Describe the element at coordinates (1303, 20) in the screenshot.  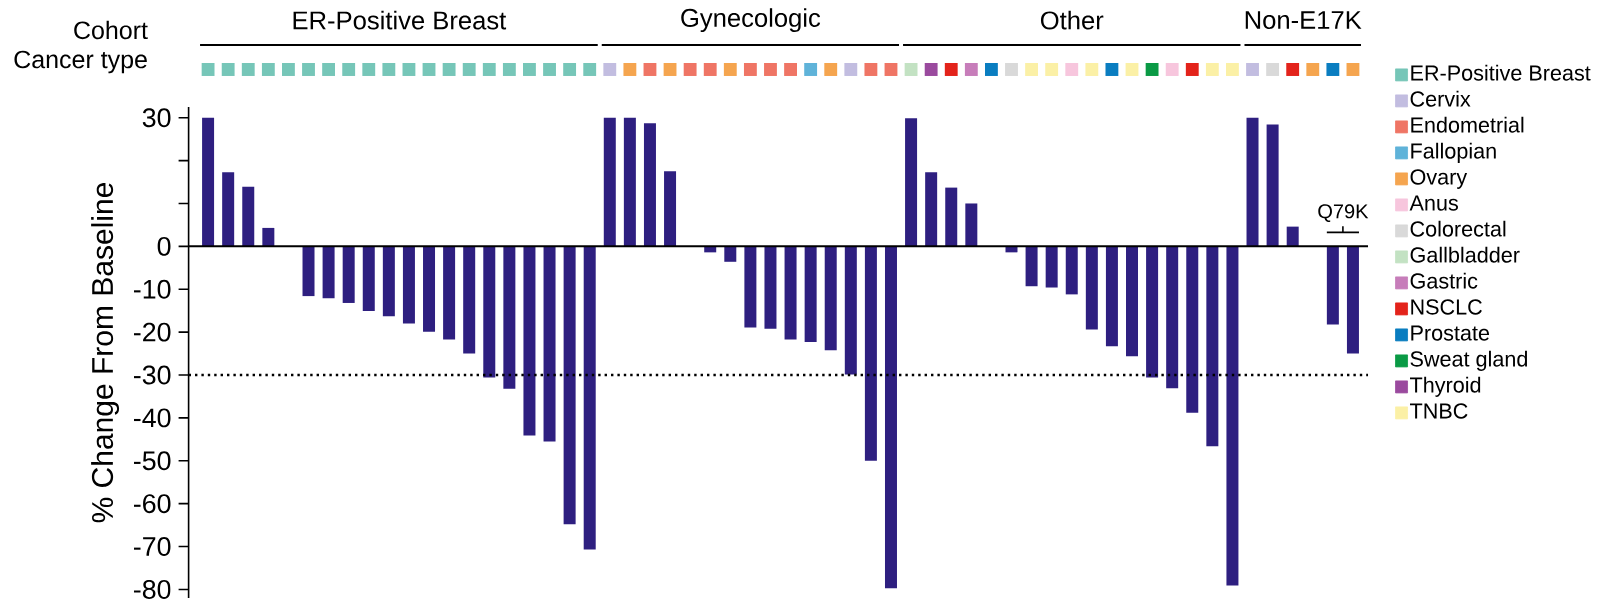
I see `text: Non-E17K` at that location.